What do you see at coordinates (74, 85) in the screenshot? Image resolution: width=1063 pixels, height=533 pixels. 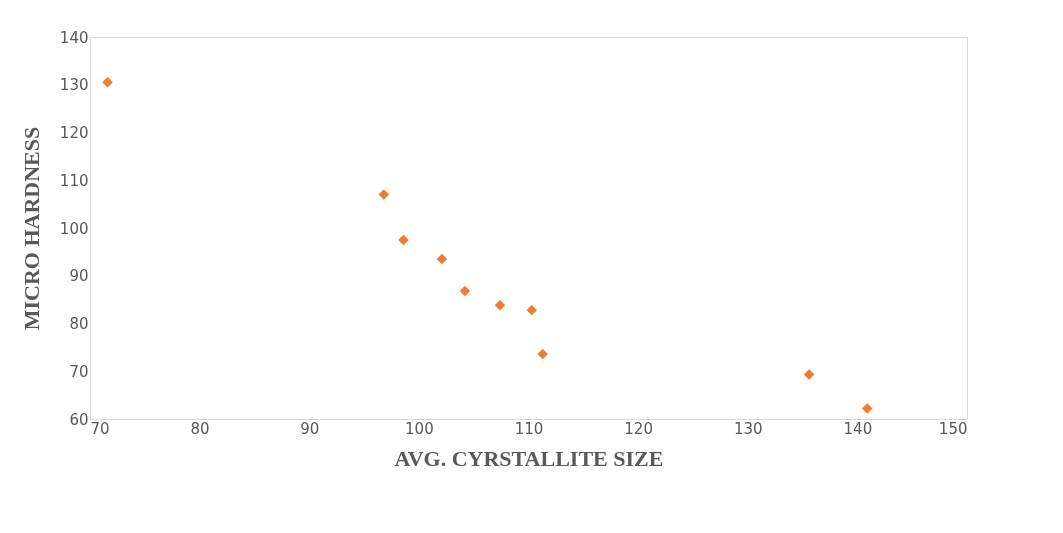 I see `y-tick-label: 130` at bounding box center [74, 85].